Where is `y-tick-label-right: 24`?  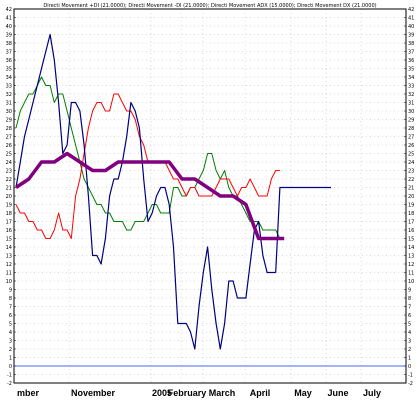
y-tick-label-right: 24 is located at coordinates (411, 163).